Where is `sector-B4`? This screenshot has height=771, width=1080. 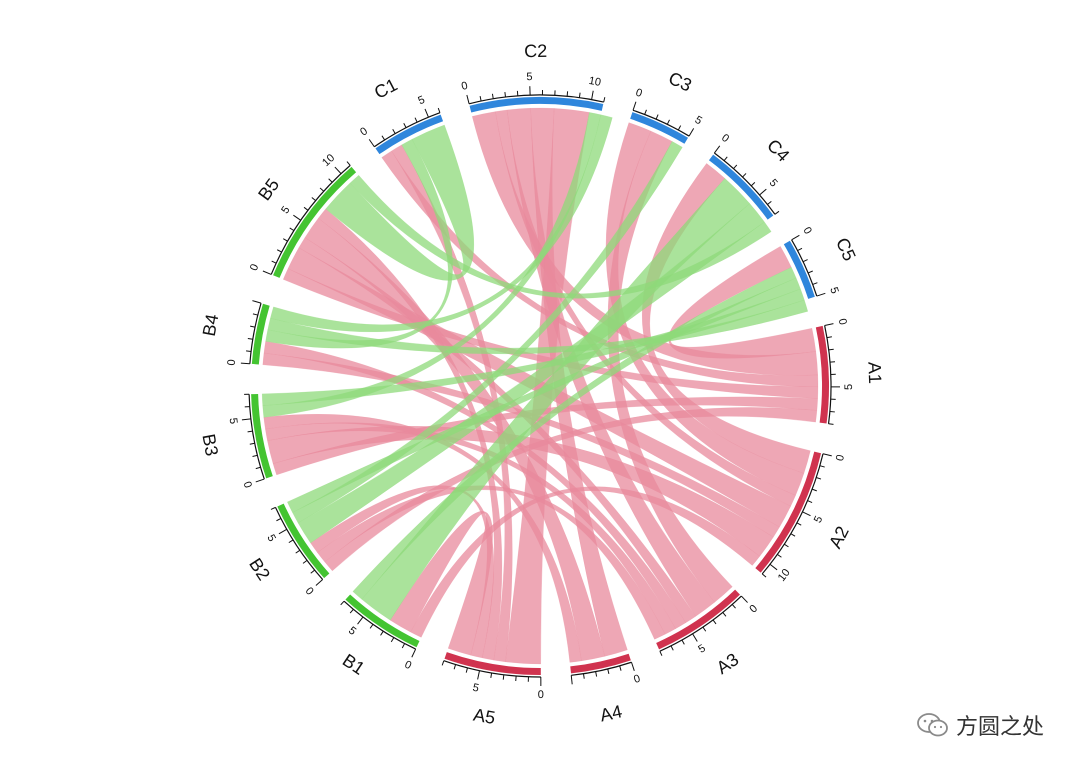 sector-B4 is located at coordinates (260, 334).